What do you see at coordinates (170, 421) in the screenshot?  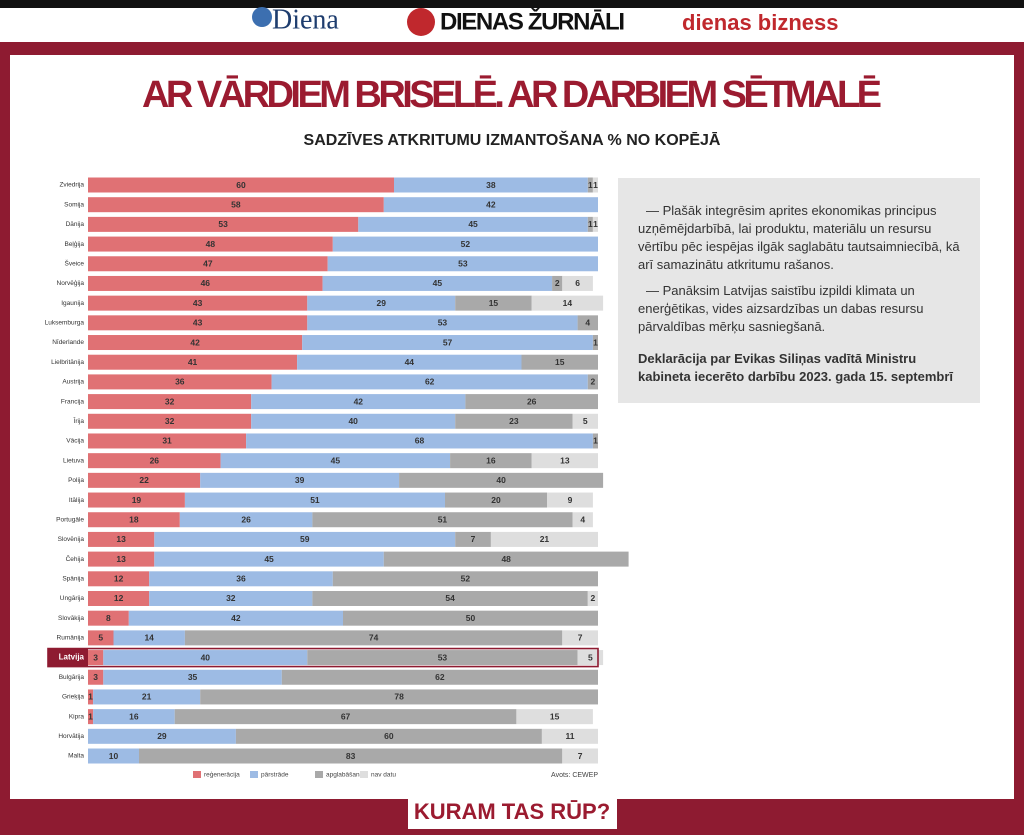 I see `value-label: 32` at bounding box center [170, 421].